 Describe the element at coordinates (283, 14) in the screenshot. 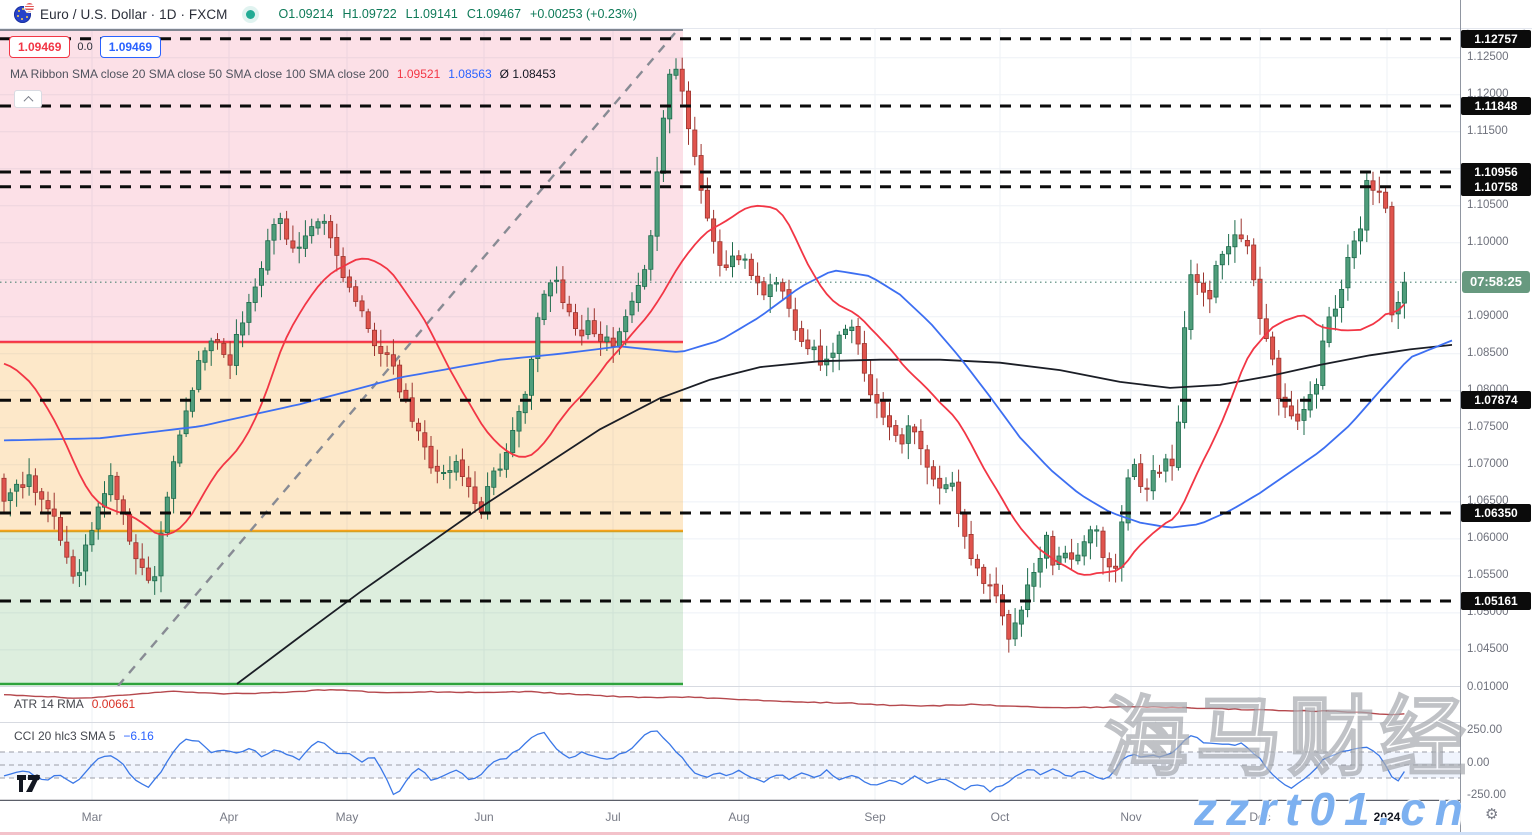

I see `open-label: O` at that location.